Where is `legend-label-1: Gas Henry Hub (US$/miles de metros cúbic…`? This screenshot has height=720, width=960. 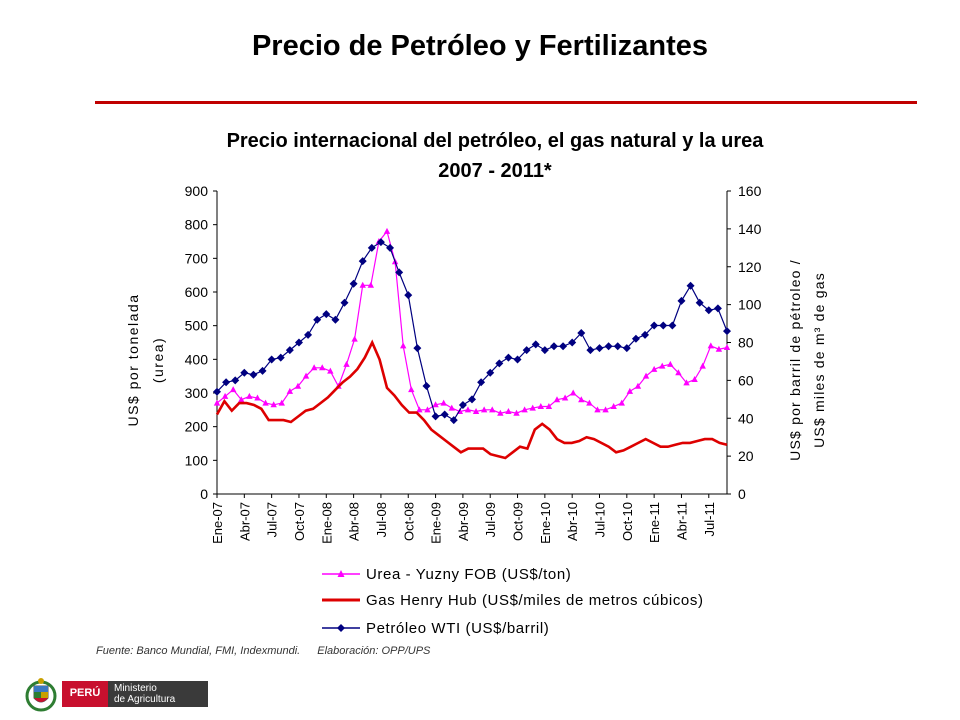 legend-label-1: Gas Henry Hub (US$/miles de metros cúbic… is located at coordinates (535, 600).